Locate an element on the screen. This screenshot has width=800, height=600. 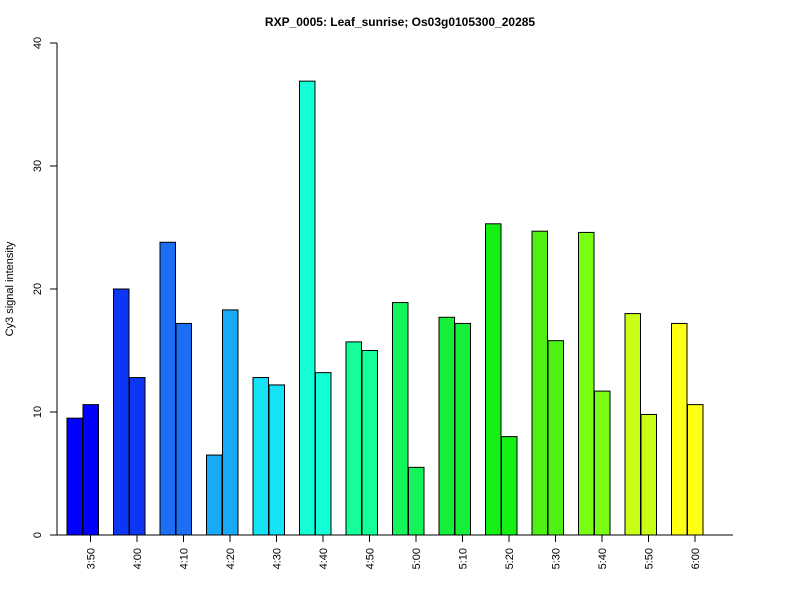
x-tick-label: 6:00 is located at coordinates (696, 558).